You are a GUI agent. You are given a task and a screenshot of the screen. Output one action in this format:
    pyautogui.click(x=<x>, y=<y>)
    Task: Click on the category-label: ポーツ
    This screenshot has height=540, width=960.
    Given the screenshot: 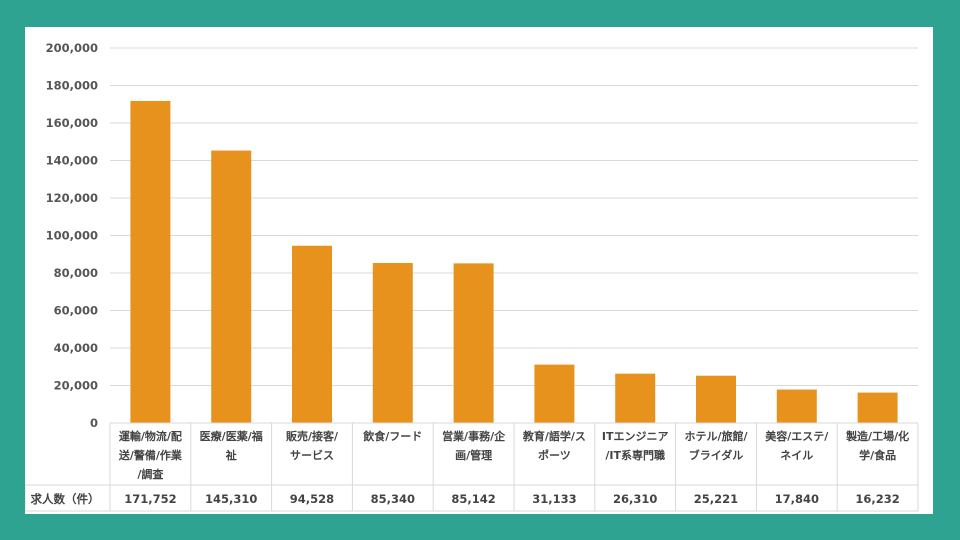 What is the action you would take?
    pyautogui.click(x=554, y=455)
    